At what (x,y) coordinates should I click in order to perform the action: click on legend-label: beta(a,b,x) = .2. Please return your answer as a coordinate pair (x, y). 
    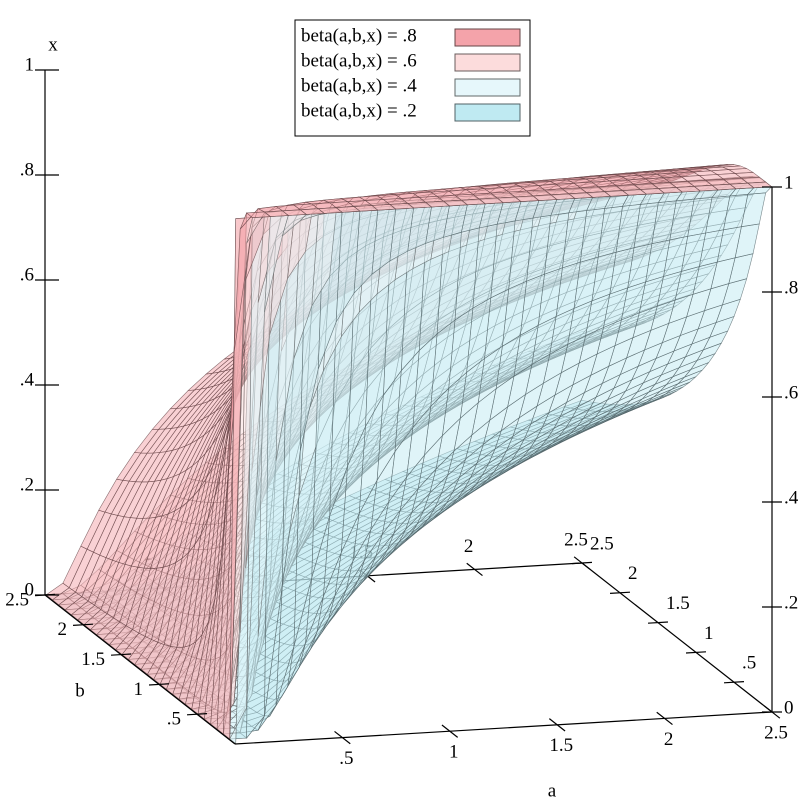
    Looking at the image, I should click on (359, 110).